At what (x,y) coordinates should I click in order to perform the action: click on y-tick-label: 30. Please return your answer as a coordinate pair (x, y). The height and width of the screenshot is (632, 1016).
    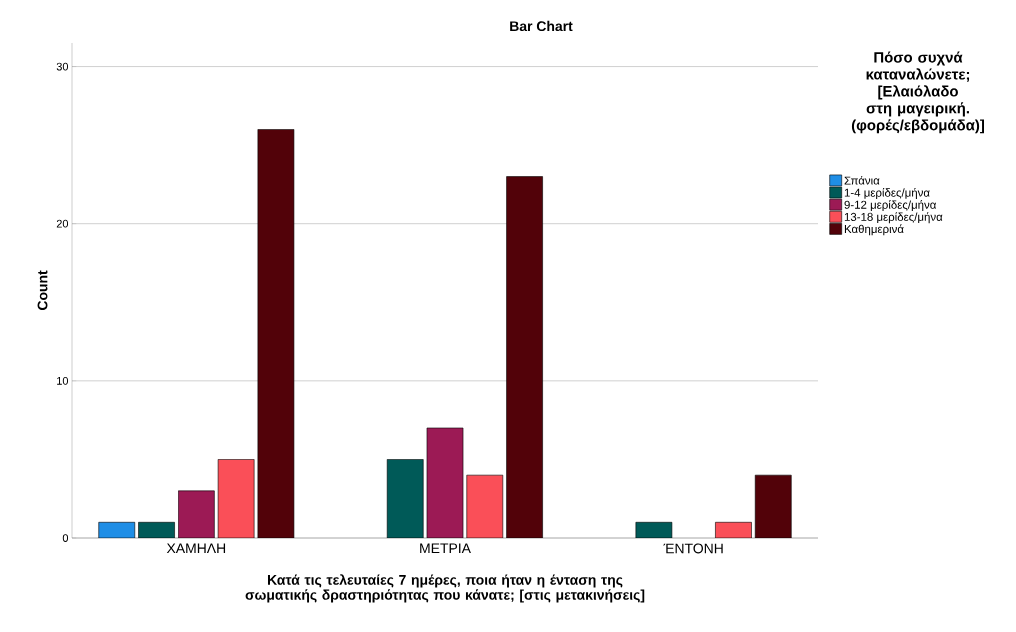
    Looking at the image, I should click on (62, 66).